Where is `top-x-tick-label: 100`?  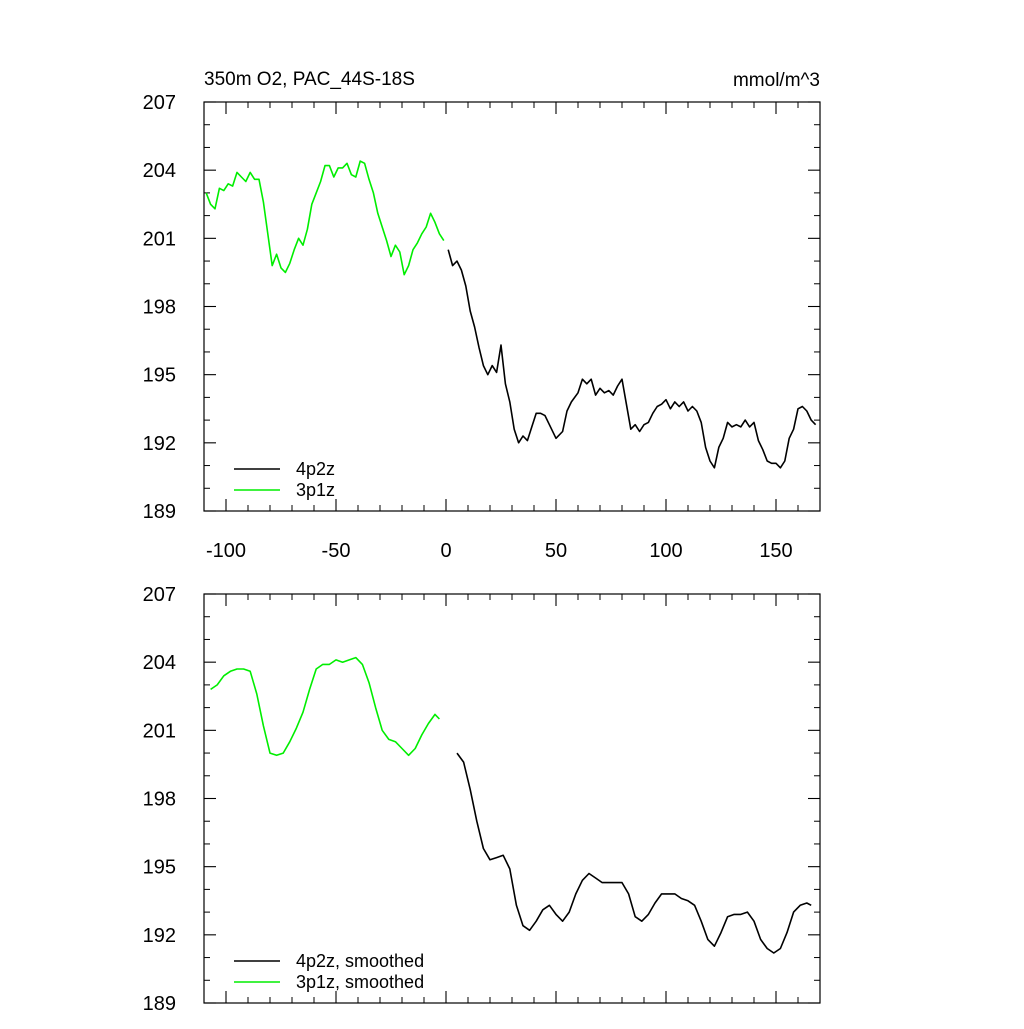 top-x-tick-label: 100 is located at coordinates (665, 551).